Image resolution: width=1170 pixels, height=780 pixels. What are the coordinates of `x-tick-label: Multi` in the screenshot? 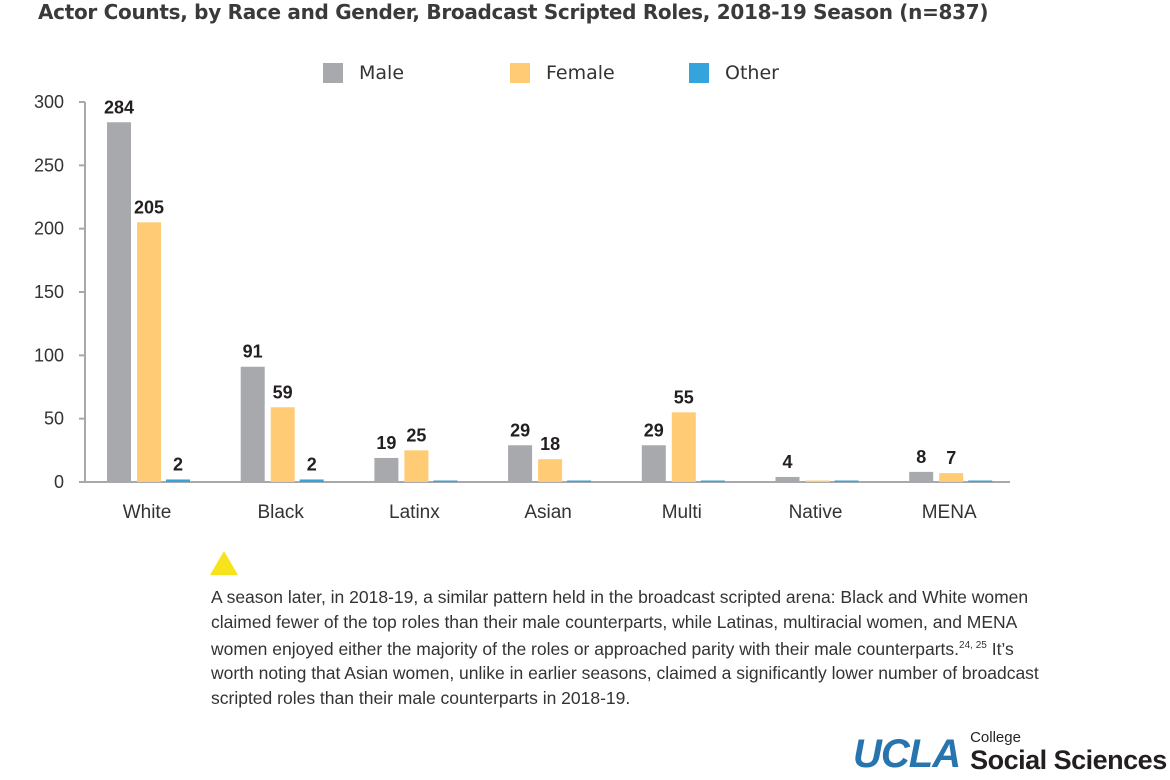 It's located at (682, 512).